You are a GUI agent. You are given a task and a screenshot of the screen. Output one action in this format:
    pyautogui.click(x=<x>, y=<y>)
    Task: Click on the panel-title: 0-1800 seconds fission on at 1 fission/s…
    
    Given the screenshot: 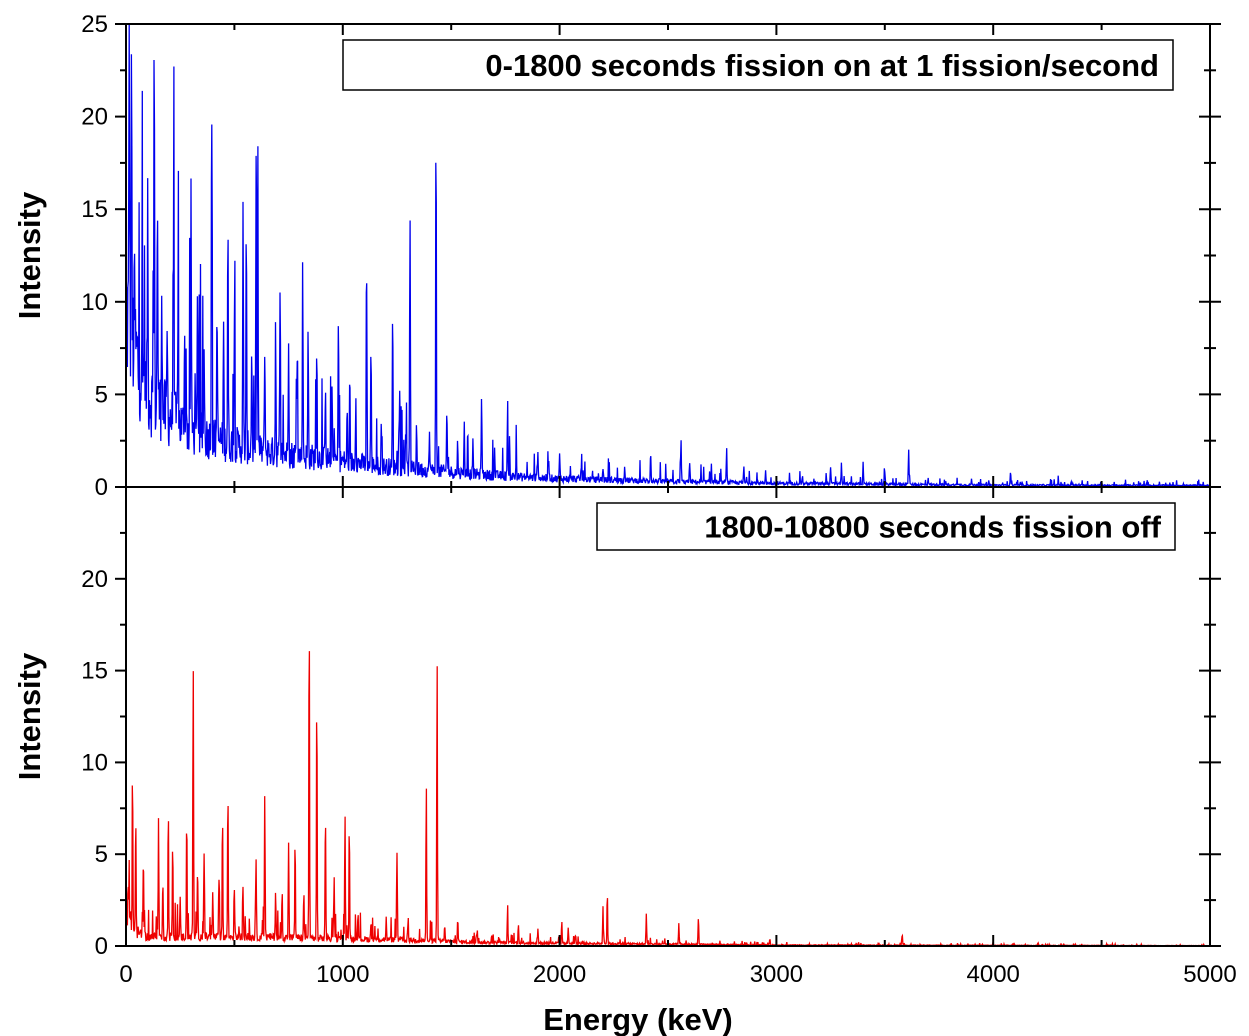 What is the action you would take?
    pyautogui.click(x=822, y=65)
    